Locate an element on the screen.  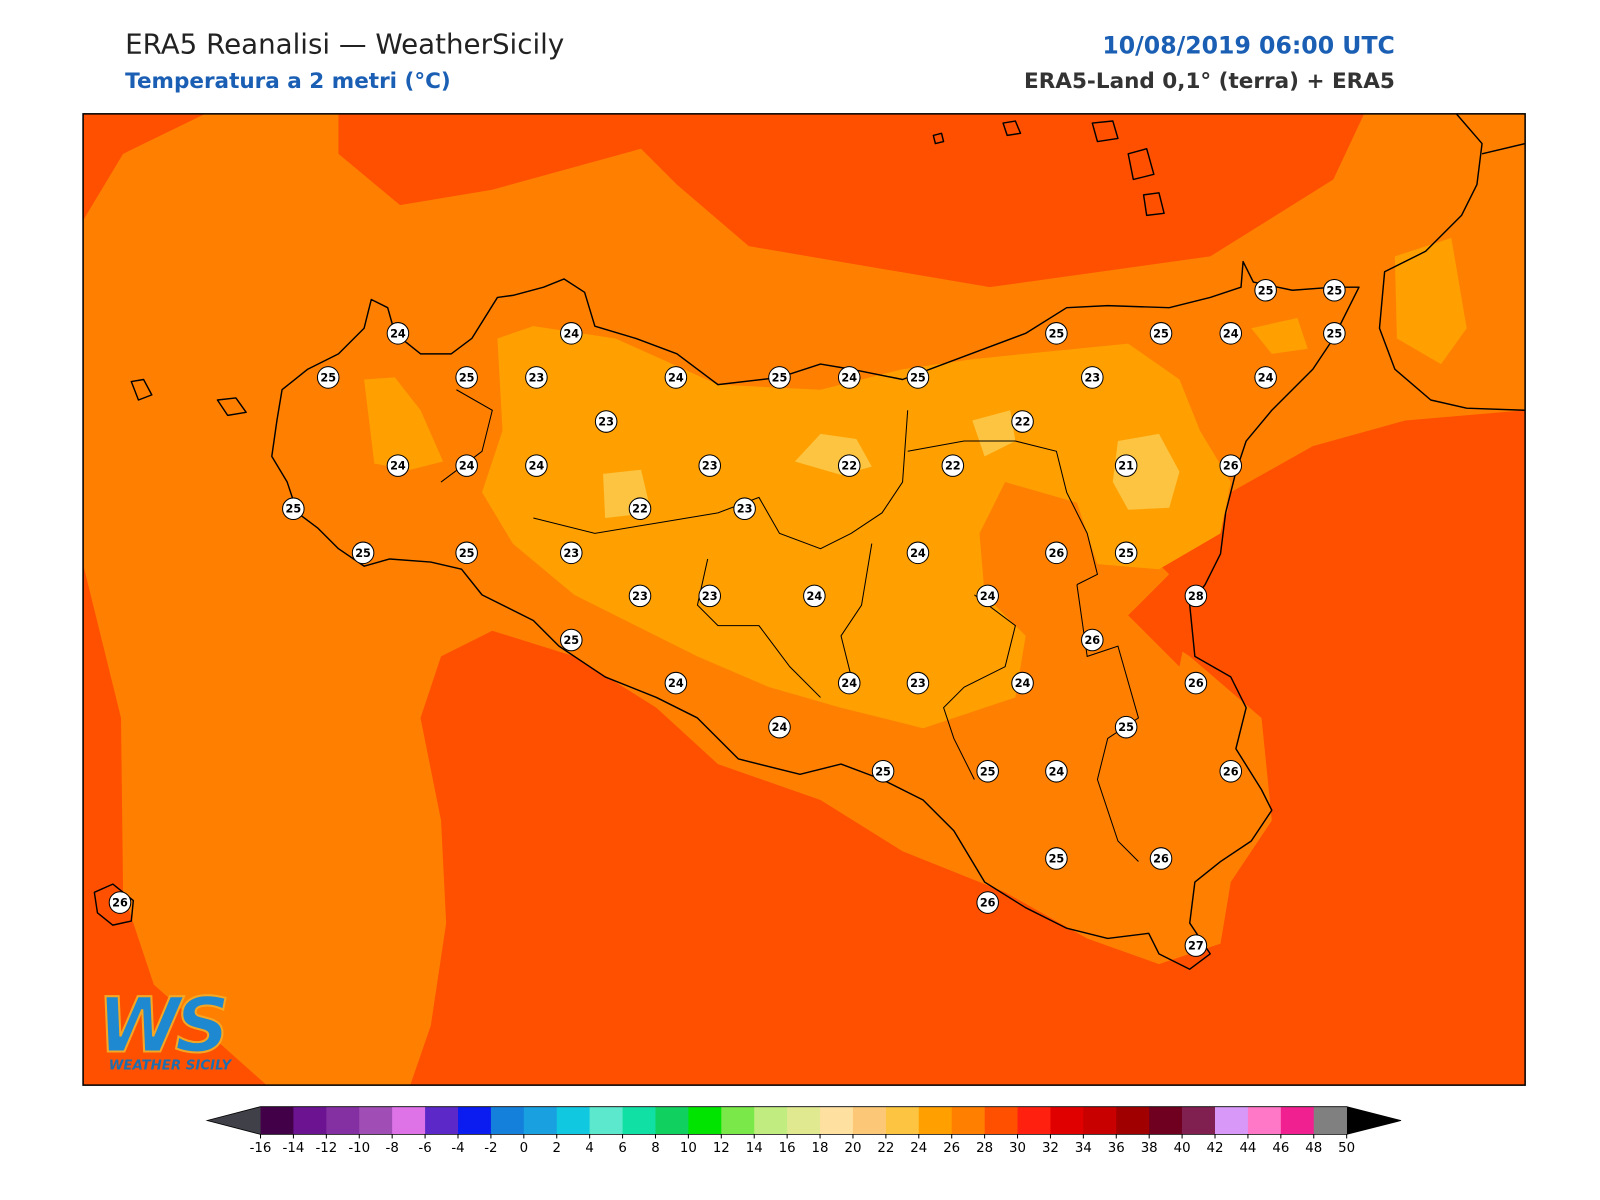
colorbar-tick-label: 2 is located at coordinates (556, 1148).